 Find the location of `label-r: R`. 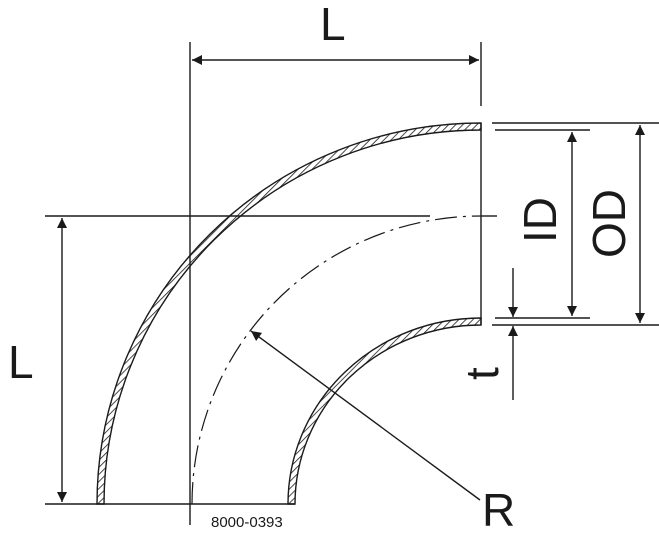

label-r: R is located at coordinates (498, 510).